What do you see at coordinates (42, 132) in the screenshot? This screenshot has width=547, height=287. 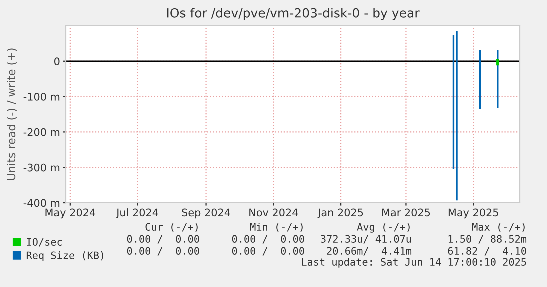 I see `y-tick-label: -200 m` at bounding box center [42, 132].